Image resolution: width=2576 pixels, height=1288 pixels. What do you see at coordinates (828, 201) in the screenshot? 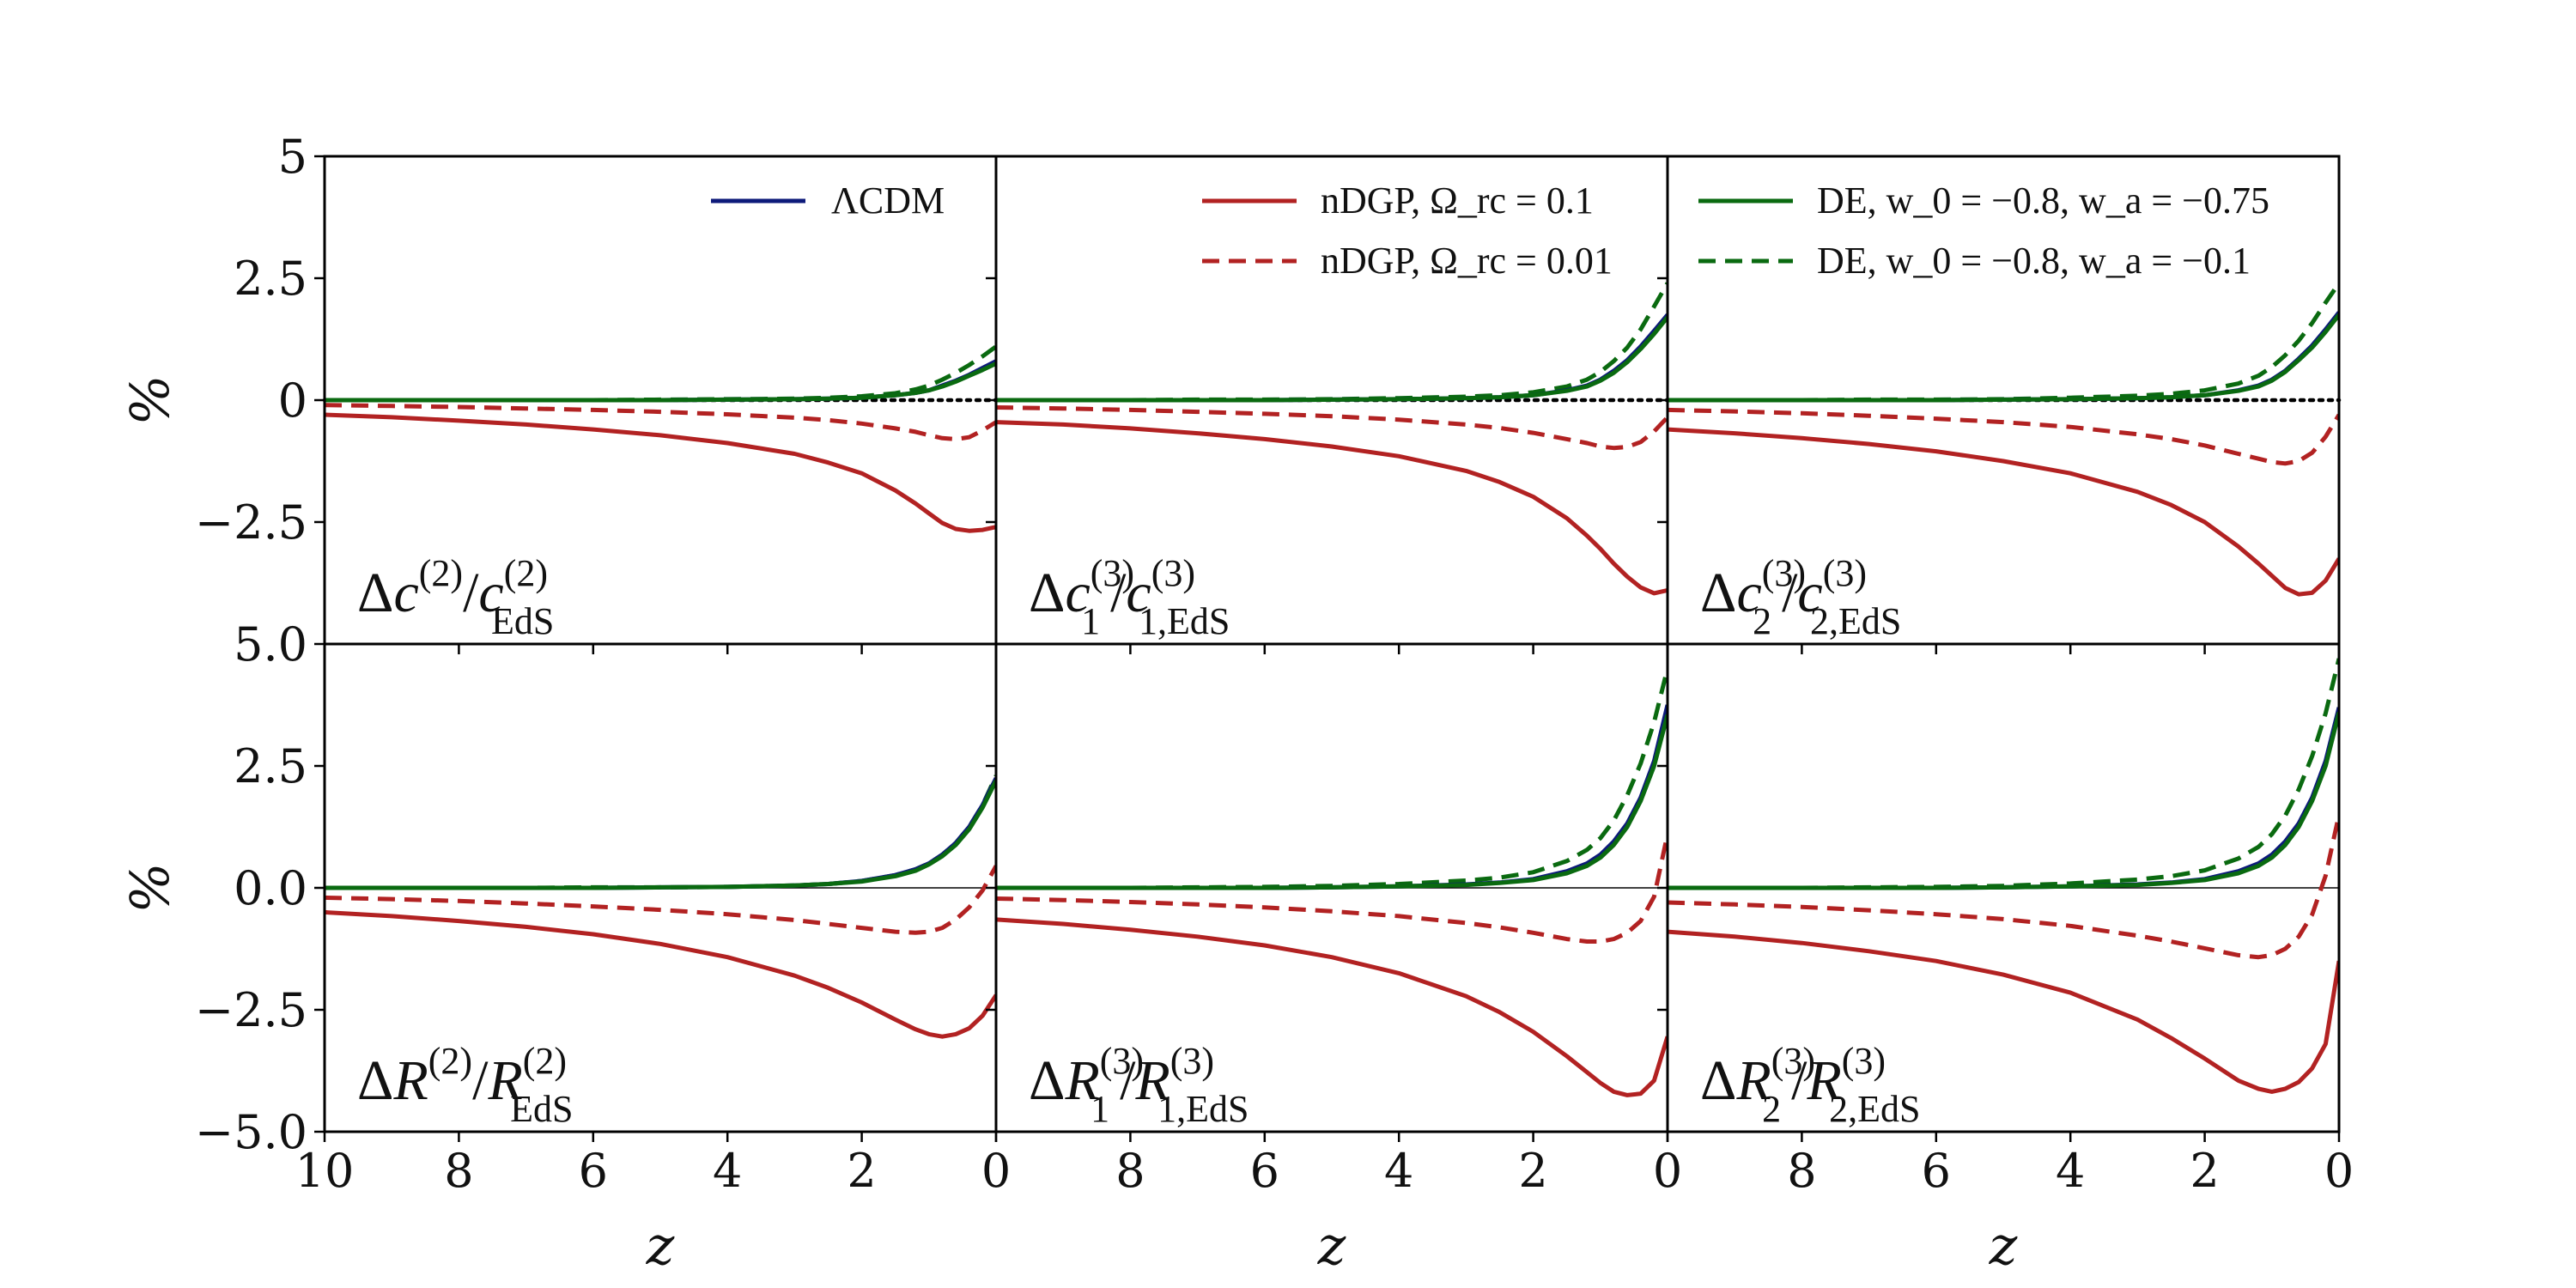
I see `legend-entry: ΛCDM` at bounding box center [828, 201].